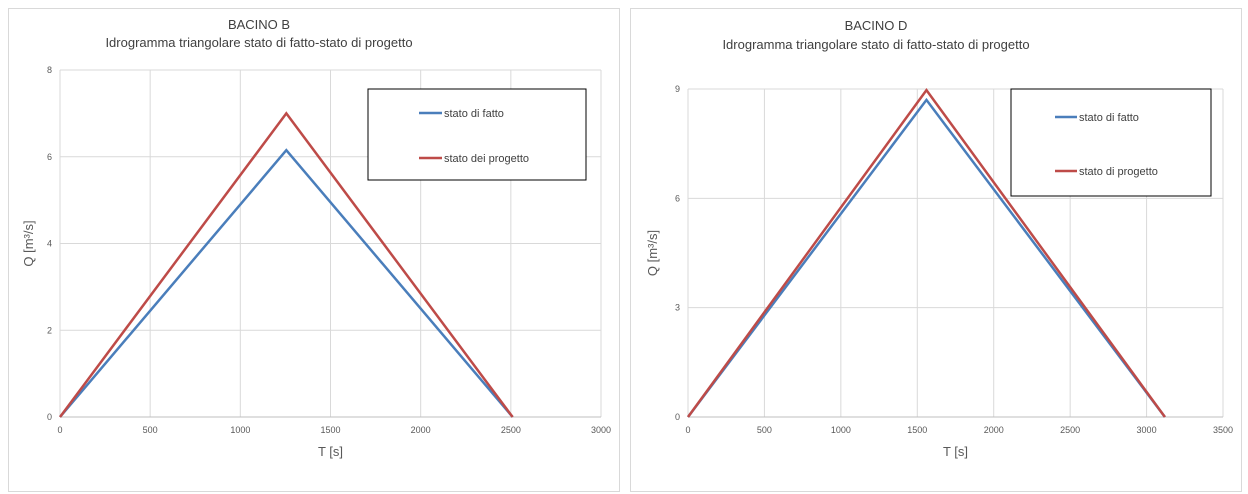  What do you see at coordinates (677, 89) in the screenshot?
I see `y-tick-label: 9` at bounding box center [677, 89].